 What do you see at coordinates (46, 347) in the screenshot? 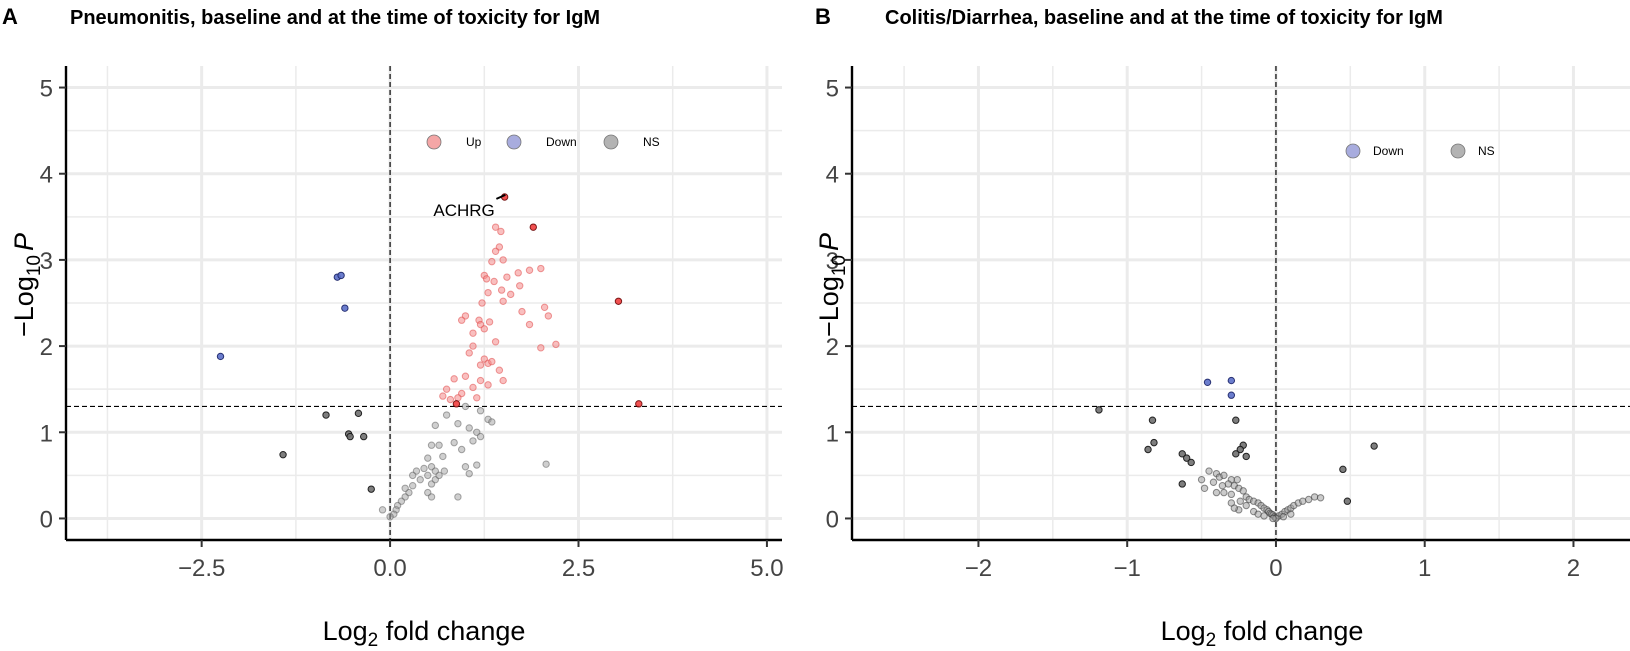
I see `y-tick-label: 2` at bounding box center [46, 347].